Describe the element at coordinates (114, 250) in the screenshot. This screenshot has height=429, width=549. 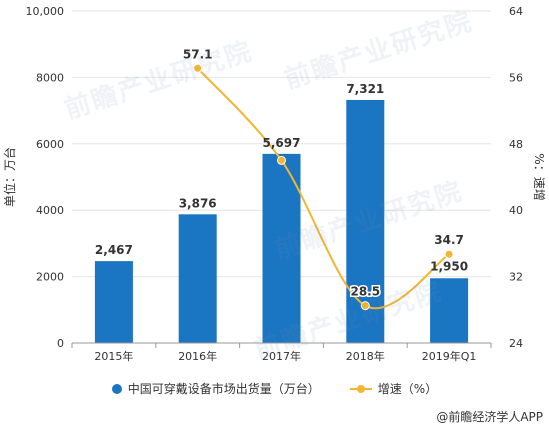
I see `bar-value-label: 2,467` at that location.